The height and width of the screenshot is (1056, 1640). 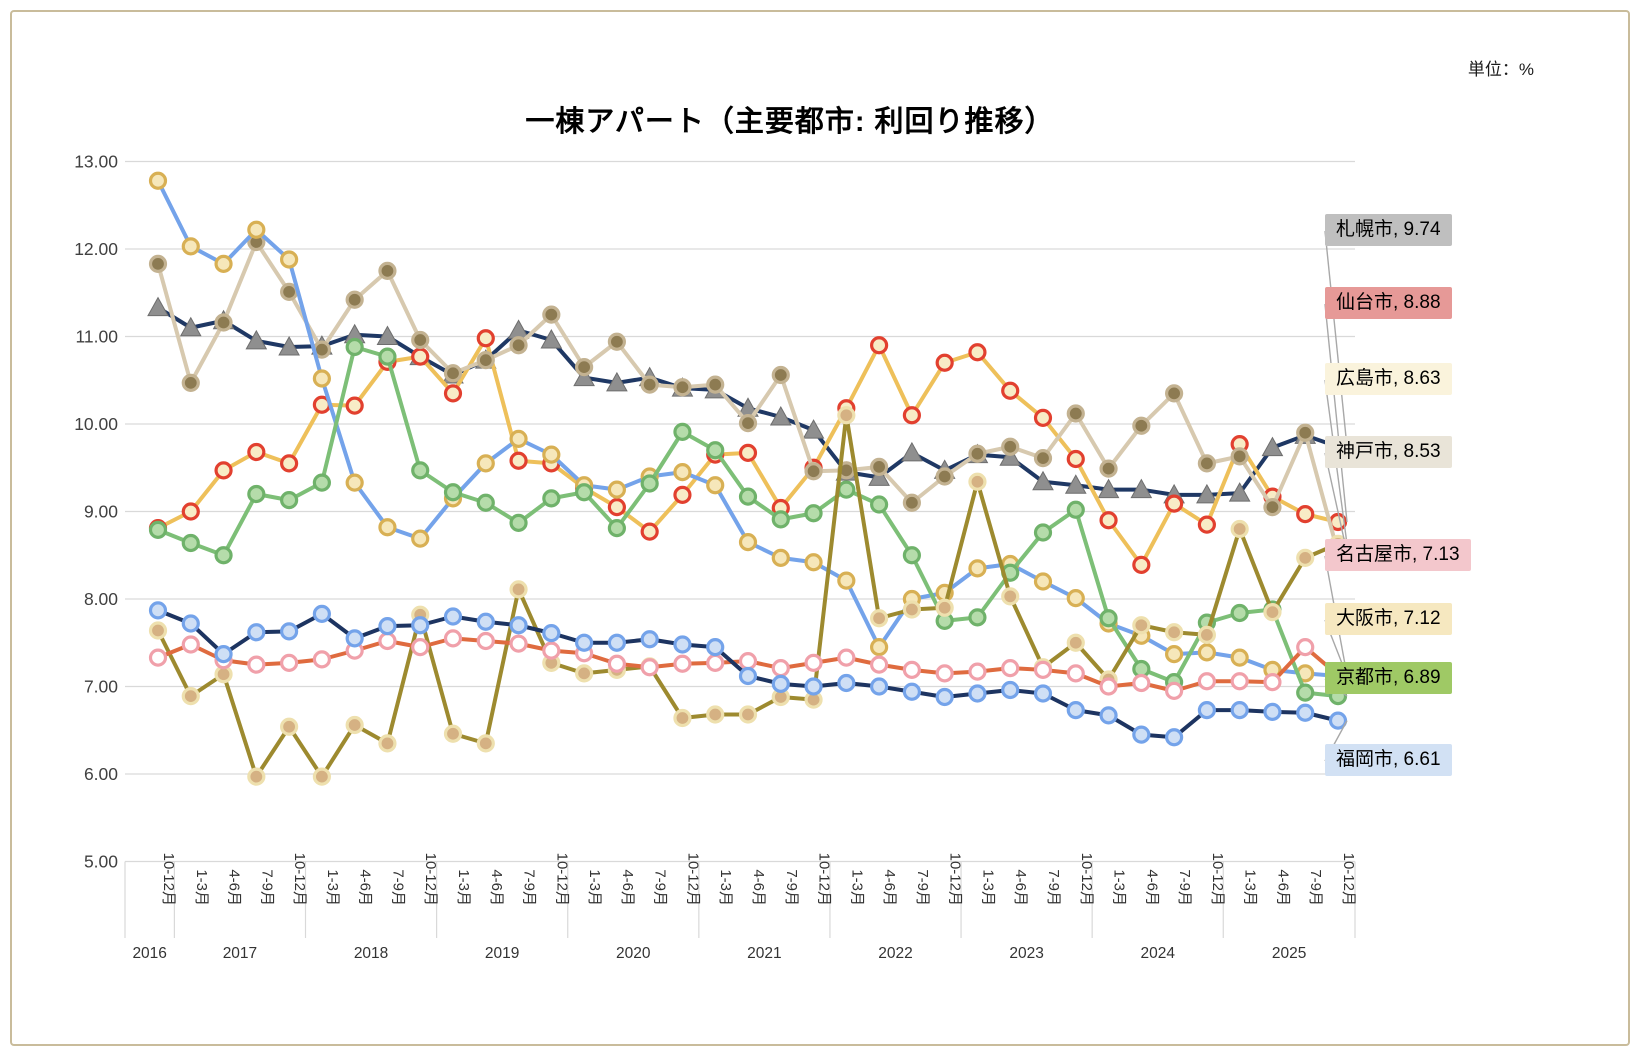 What do you see at coordinates (96, 162) in the screenshot?
I see `y-axis-tick-label: 13.00` at bounding box center [96, 162].